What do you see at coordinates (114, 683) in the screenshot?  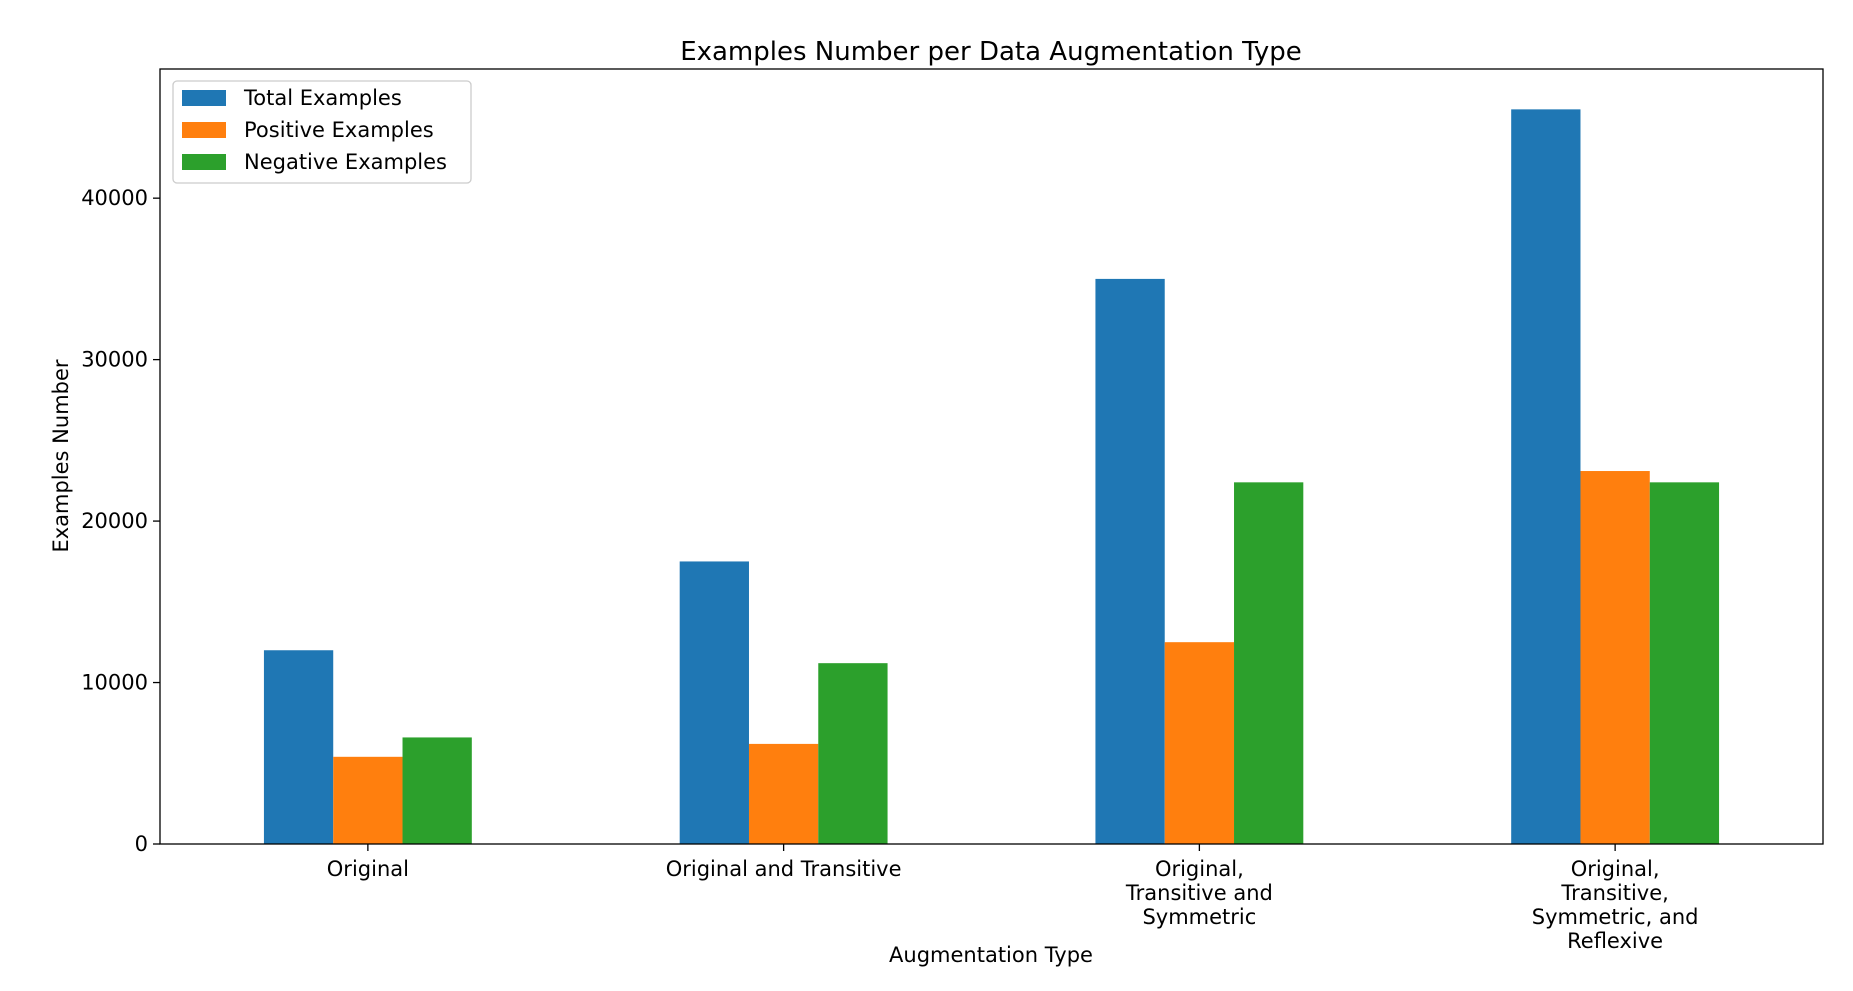 I see `y-tick-label: 10000` at bounding box center [114, 683].